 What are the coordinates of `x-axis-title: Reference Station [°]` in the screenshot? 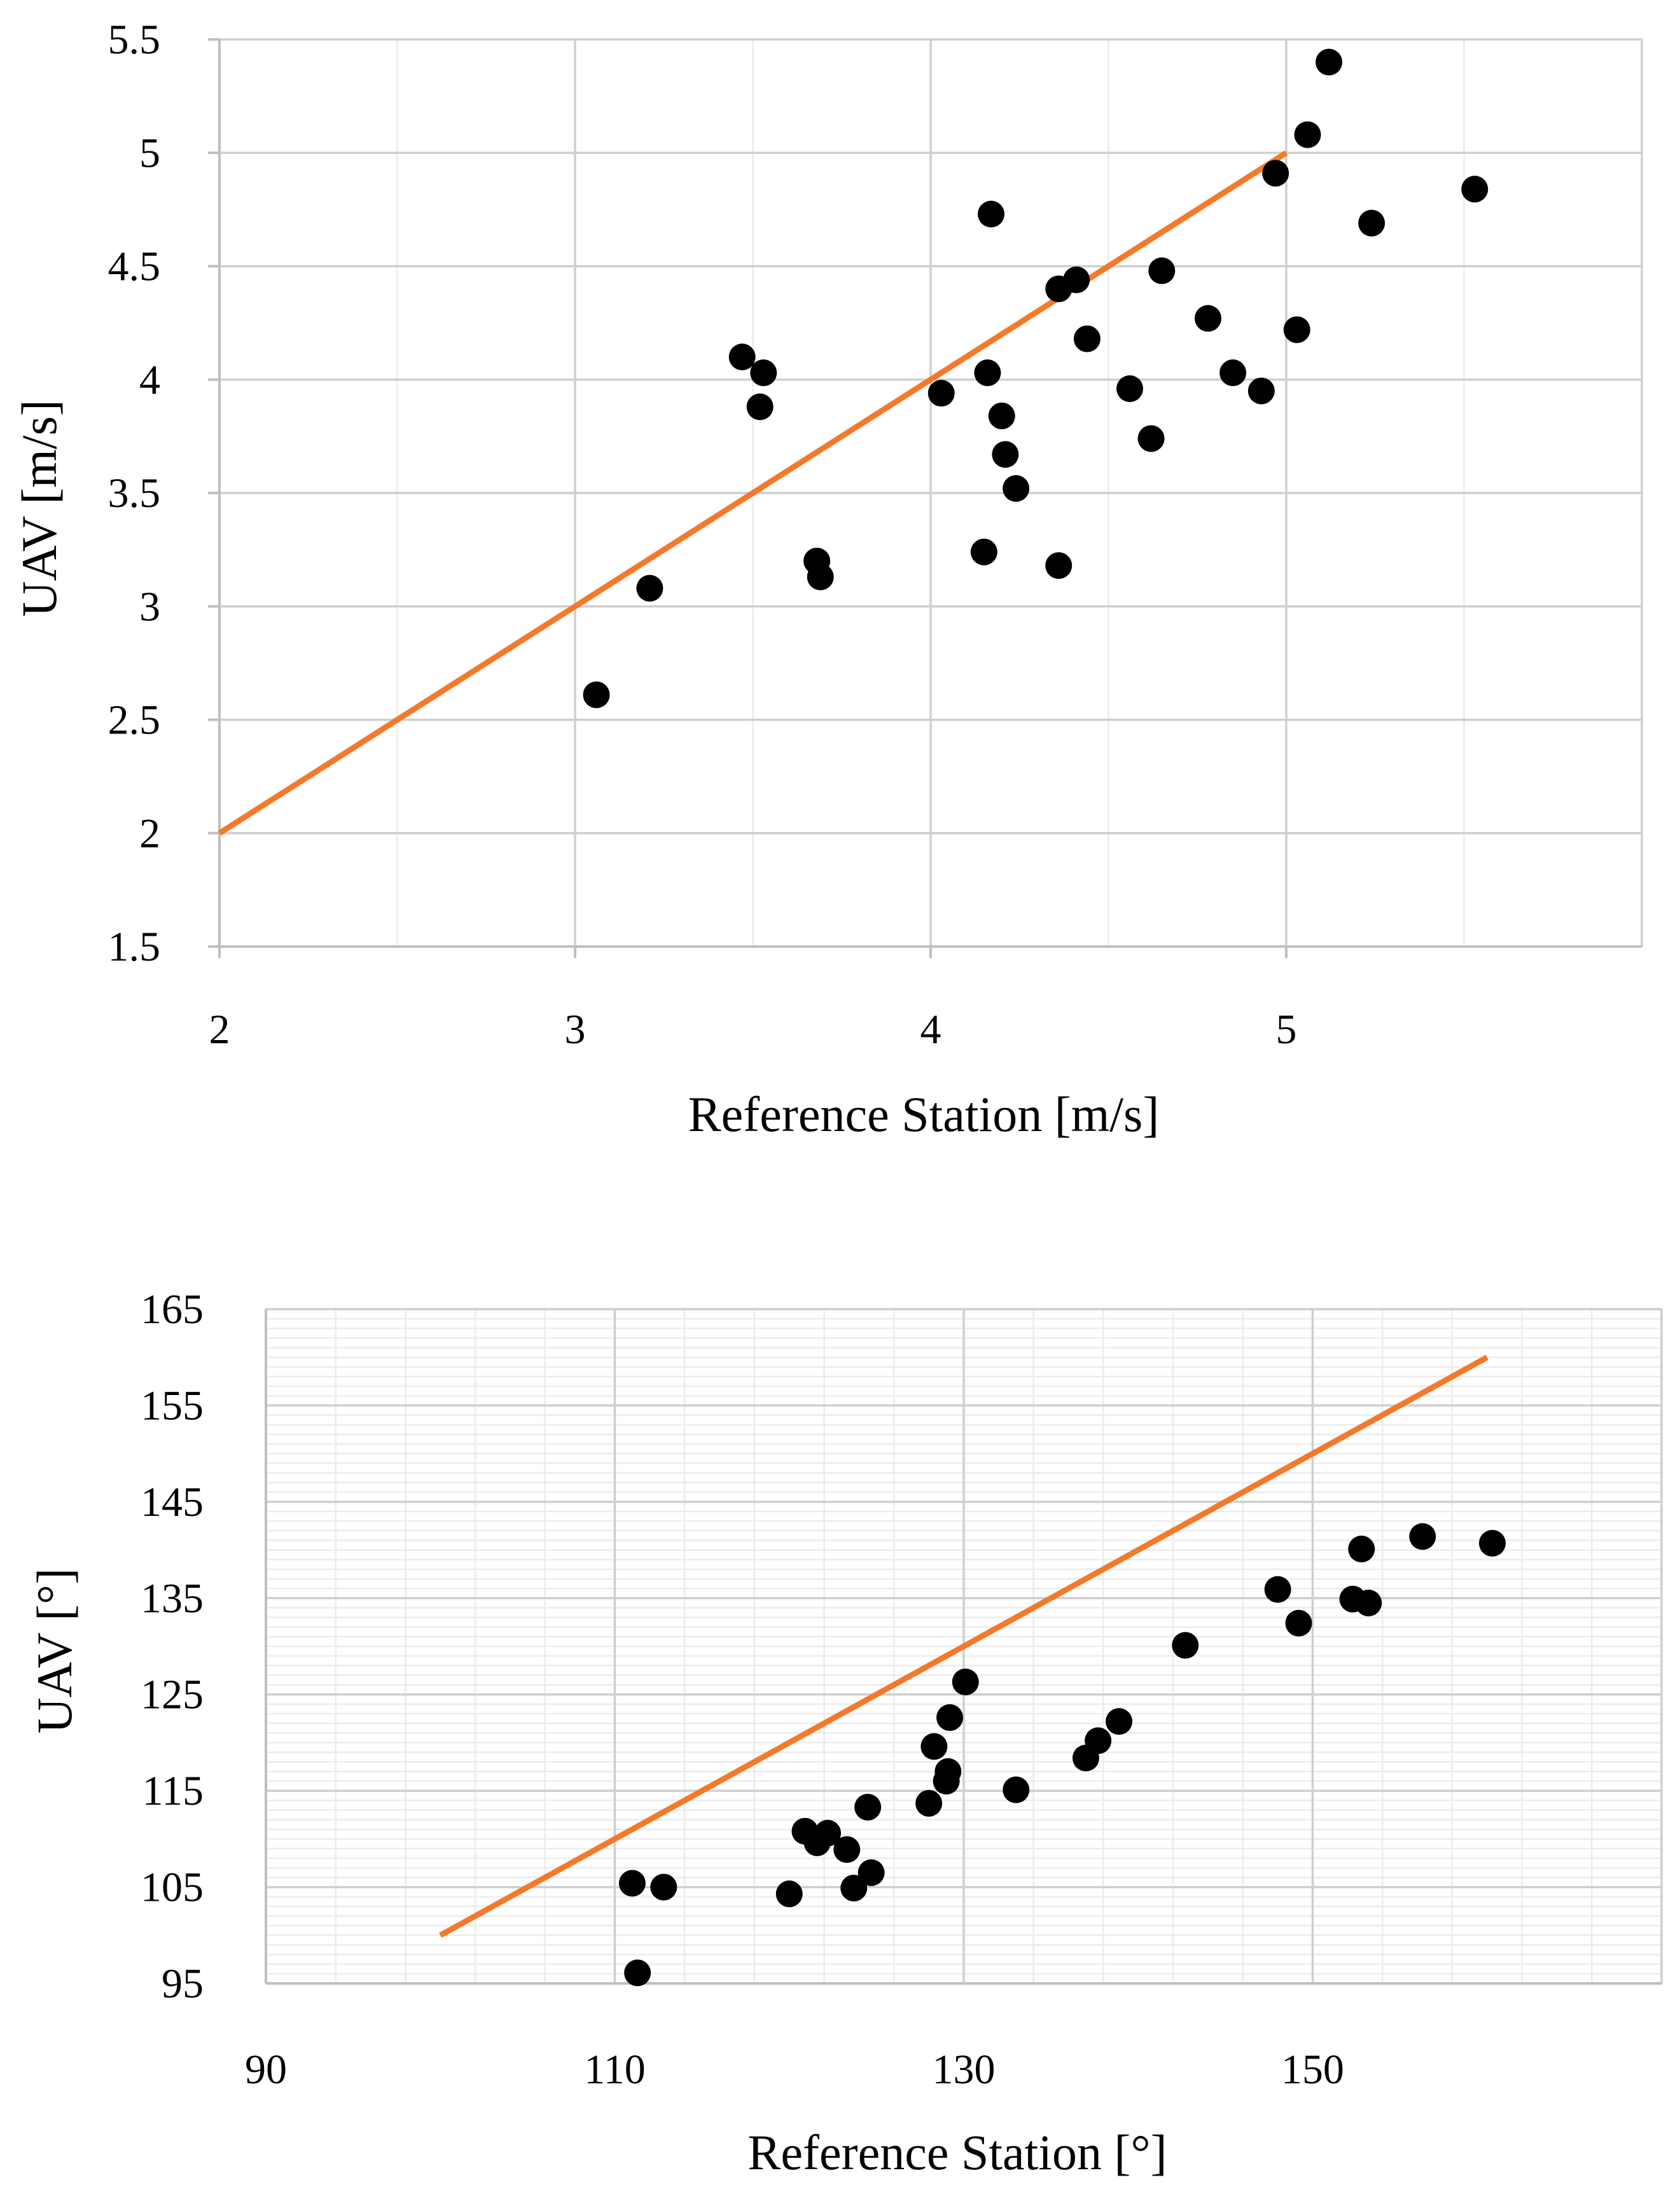 It's located at (957, 2153).